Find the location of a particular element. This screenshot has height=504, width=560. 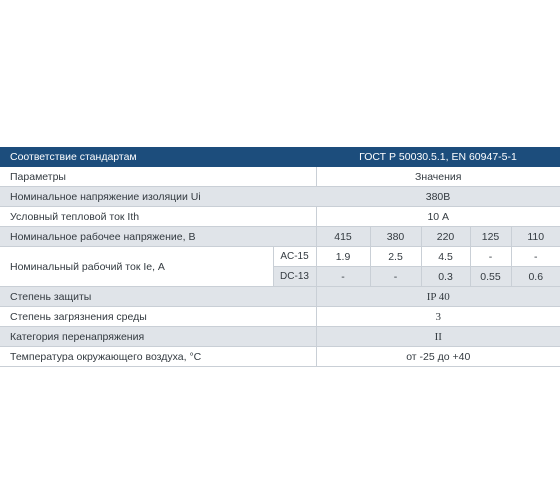

dc-type: DC-13 is located at coordinates (294, 276).